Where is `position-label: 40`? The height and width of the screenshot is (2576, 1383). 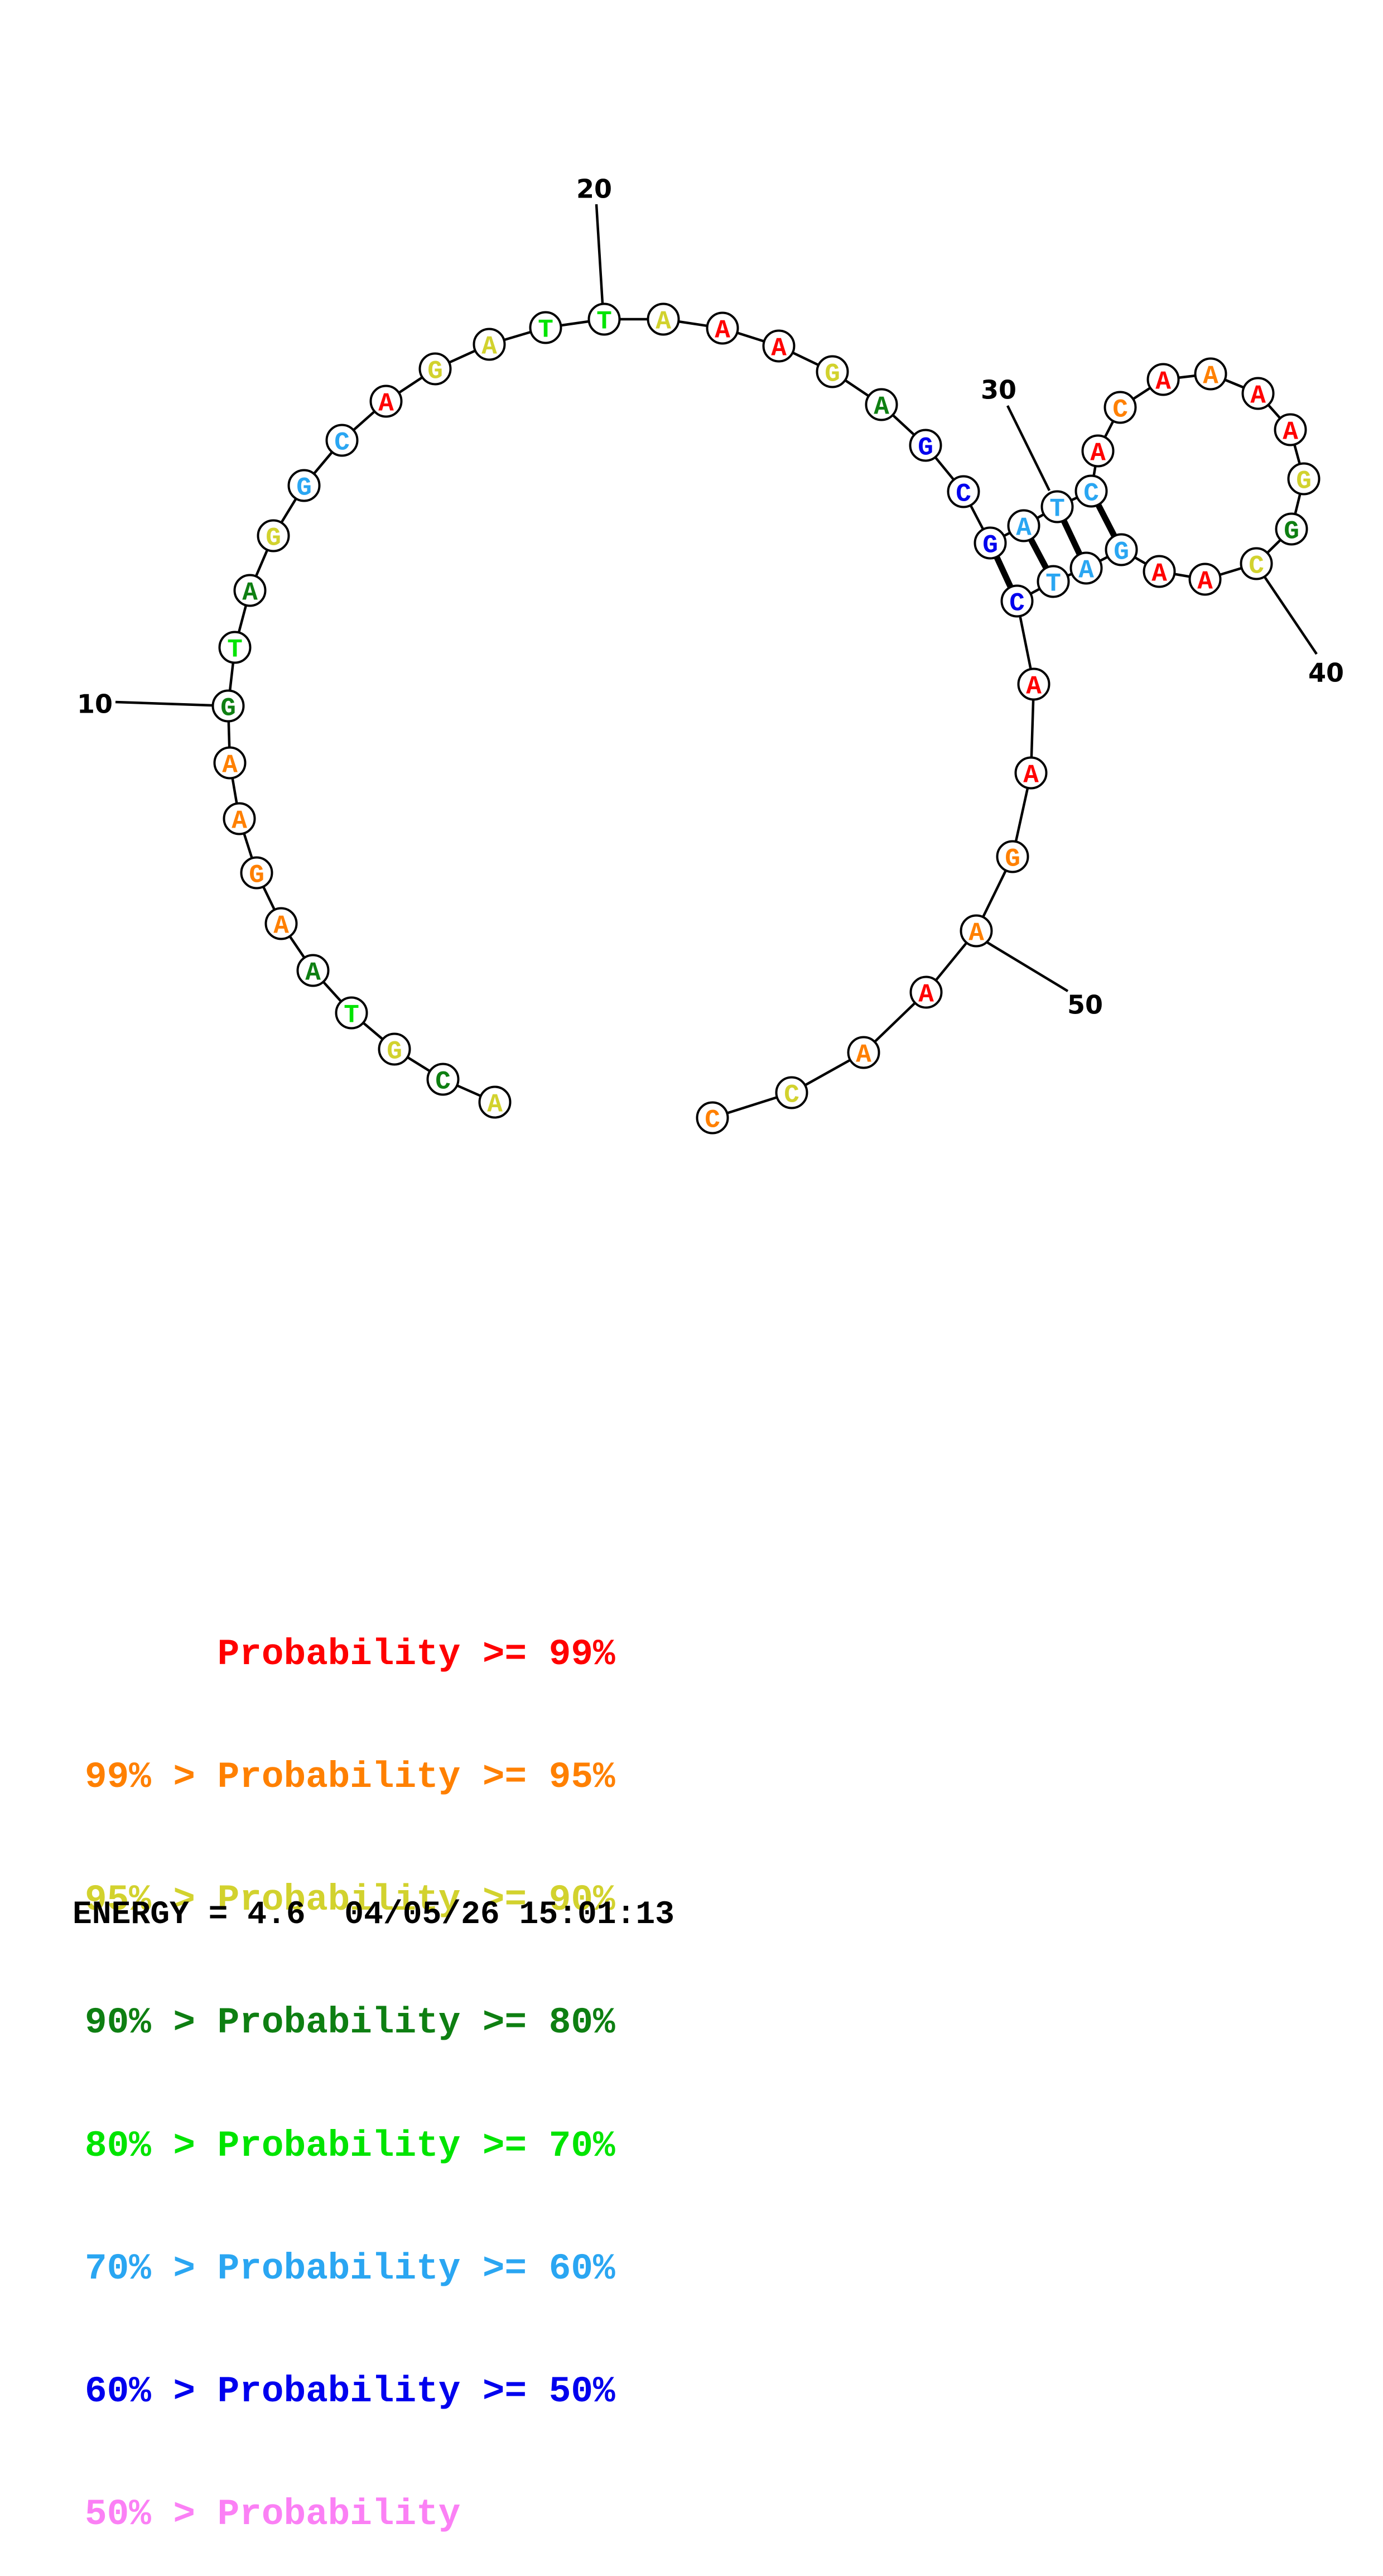
position-label: 40 is located at coordinates (1326, 673).